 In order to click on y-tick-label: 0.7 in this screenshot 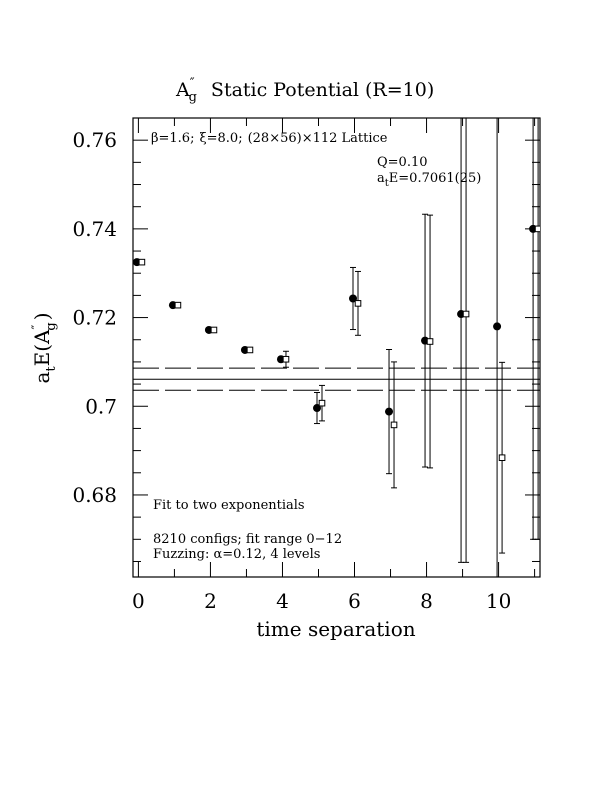, I will do `click(101, 406)`.